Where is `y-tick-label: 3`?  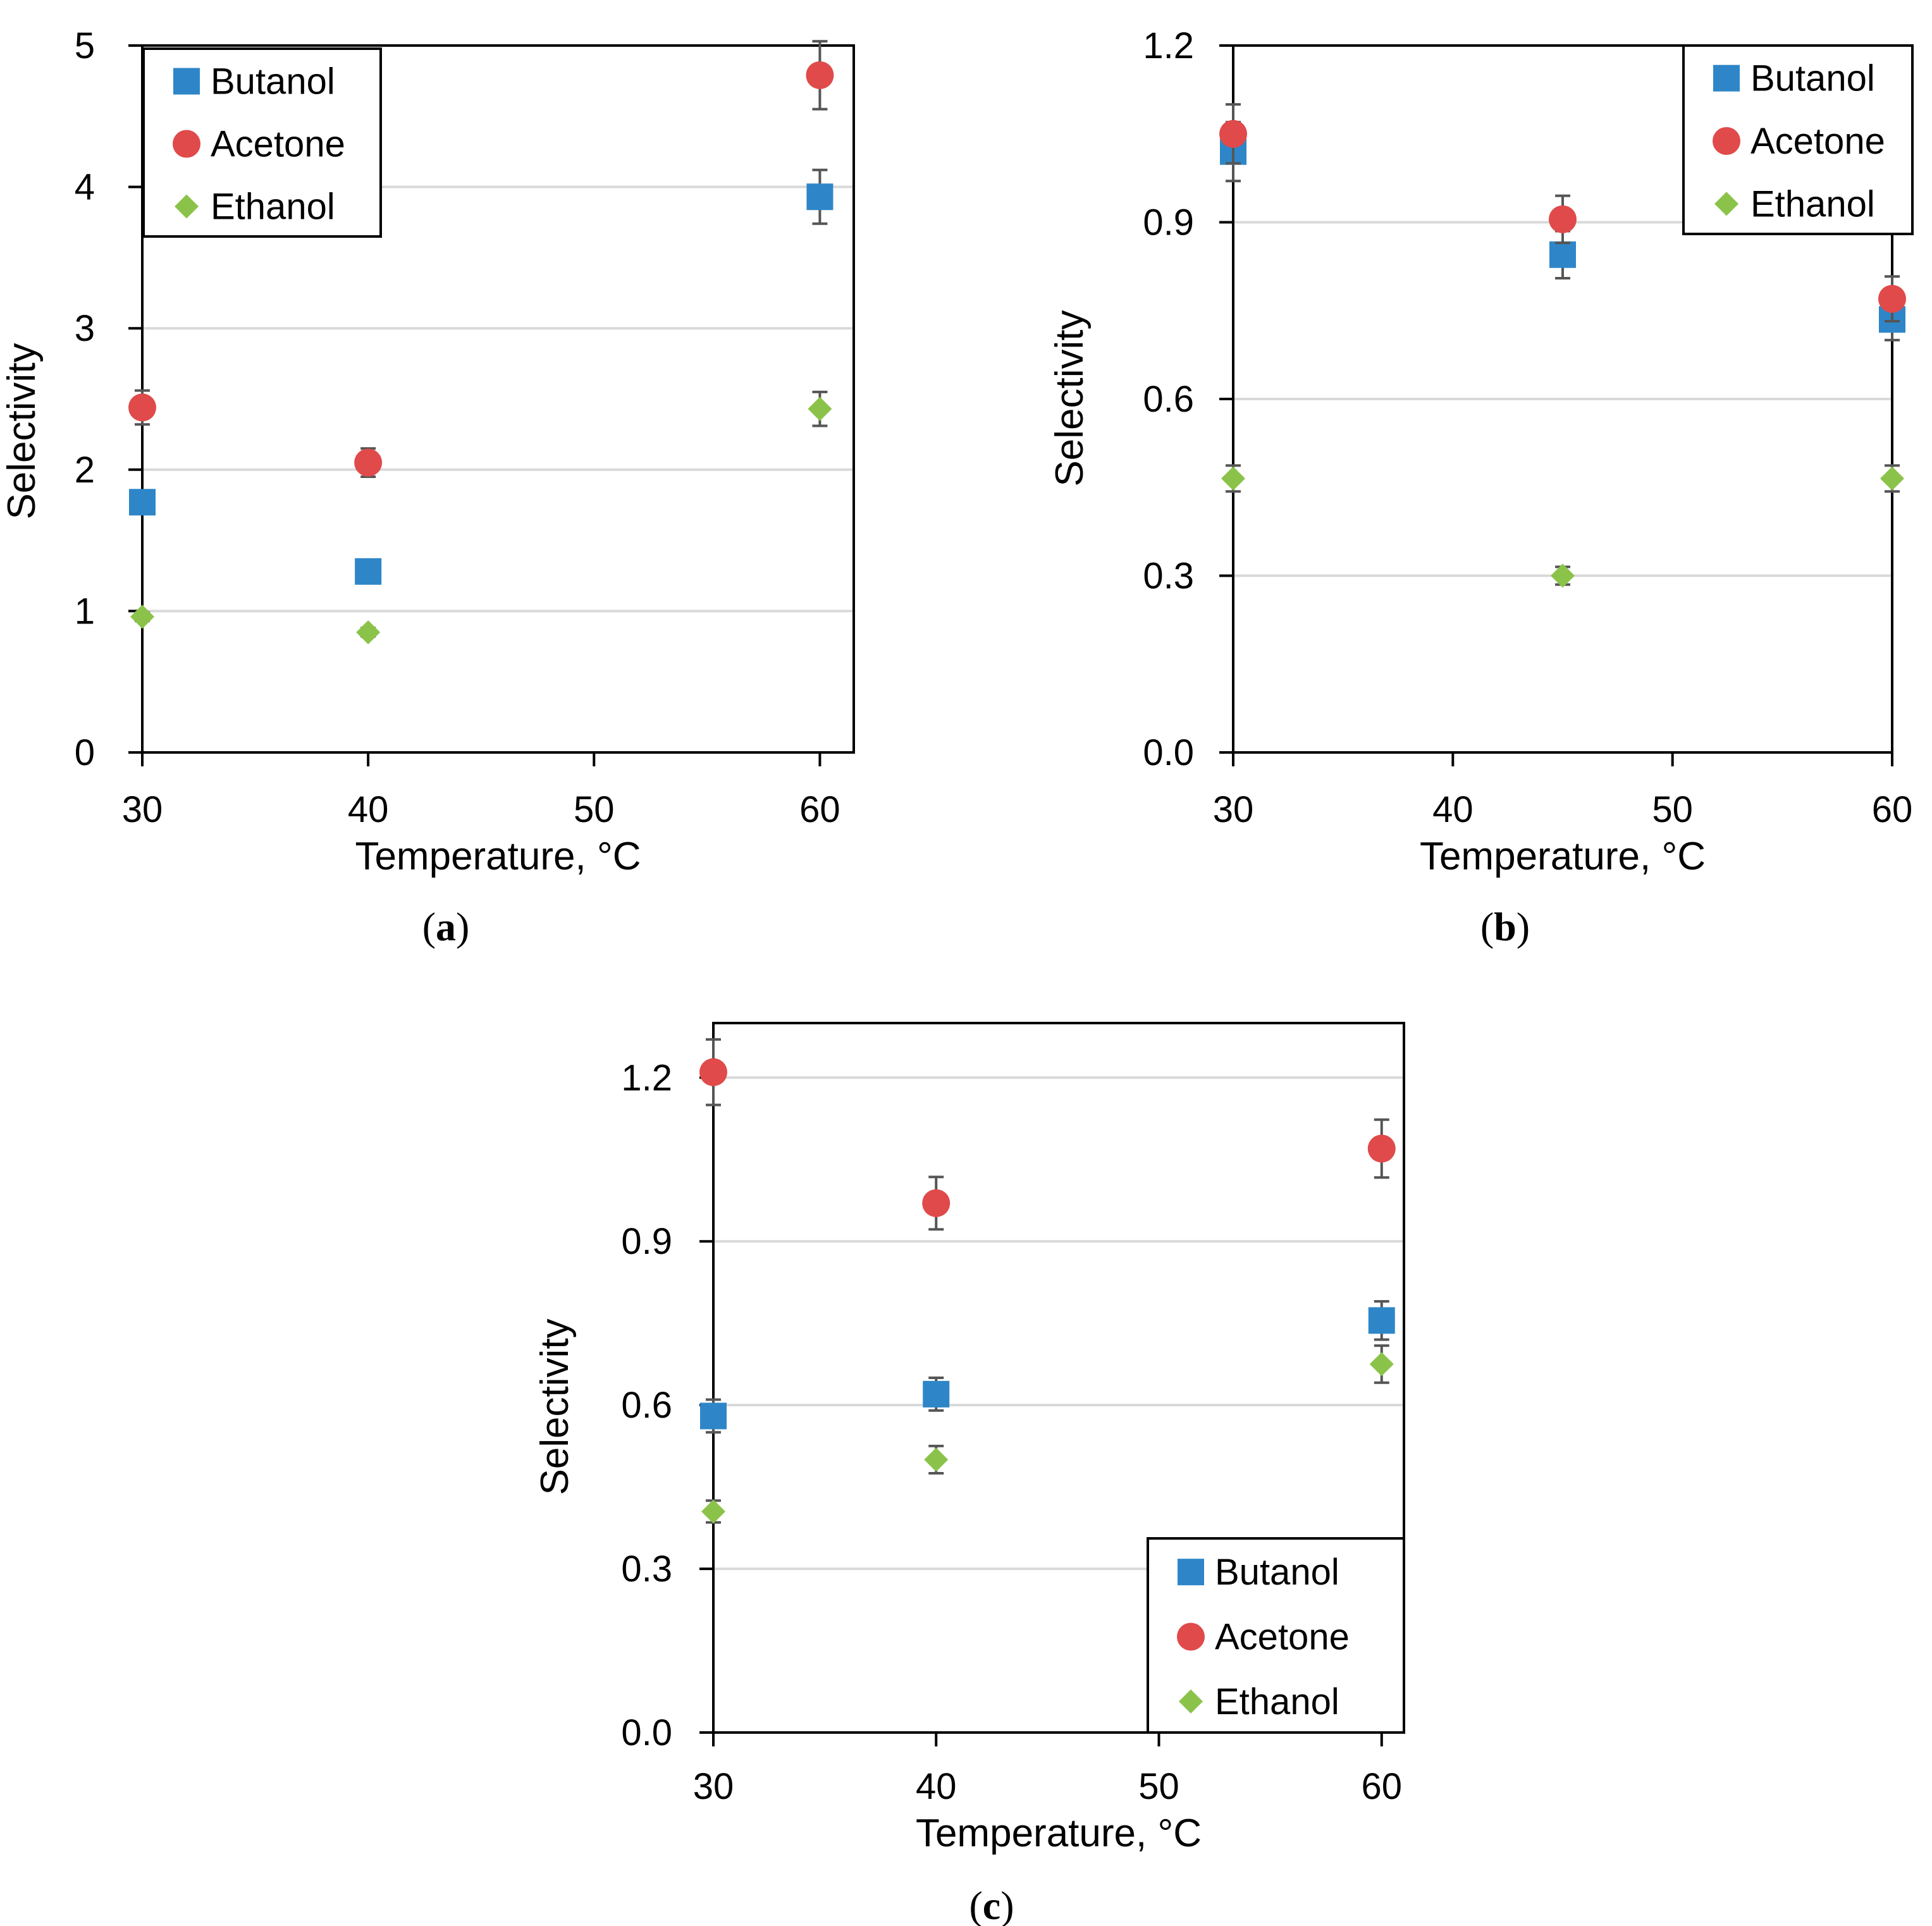
y-tick-label: 3 is located at coordinates (85, 328).